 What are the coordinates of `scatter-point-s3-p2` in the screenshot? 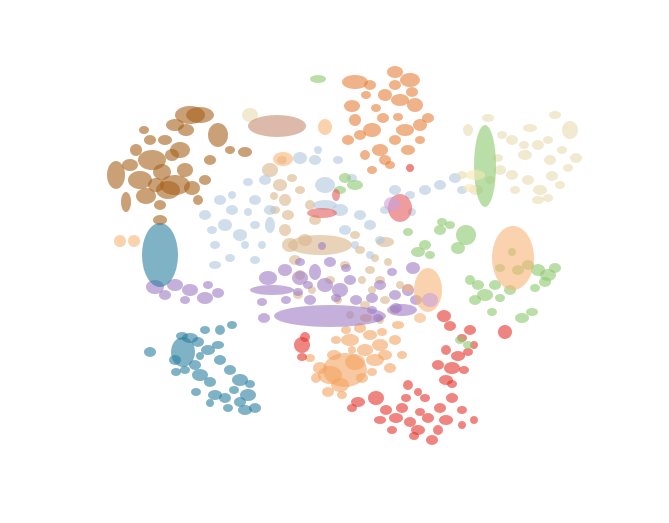 It's located at (305, 337).